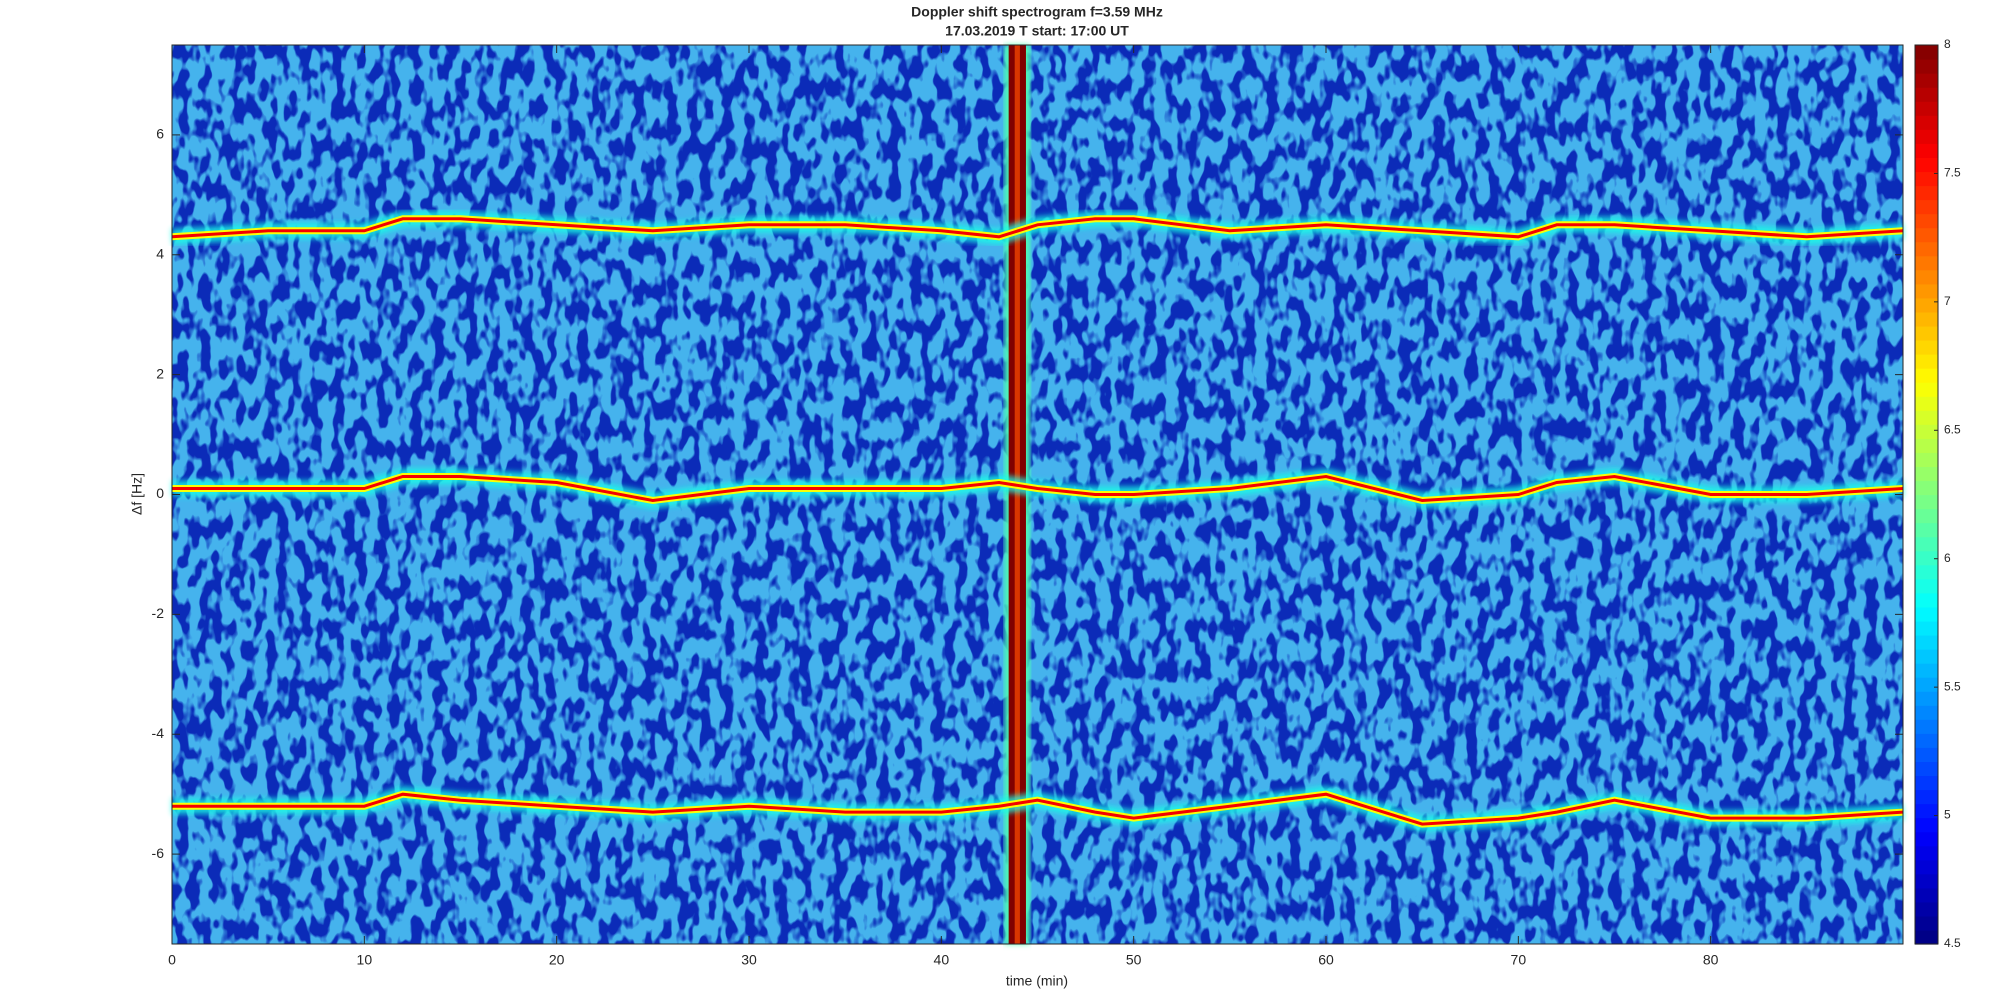 This screenshot has width=2000, height=1003. What do you see at coordinates (1952, 429) in the screenshot?
I see `colorbar-tick-label: 6.5` at bounding box center [1952, 429].